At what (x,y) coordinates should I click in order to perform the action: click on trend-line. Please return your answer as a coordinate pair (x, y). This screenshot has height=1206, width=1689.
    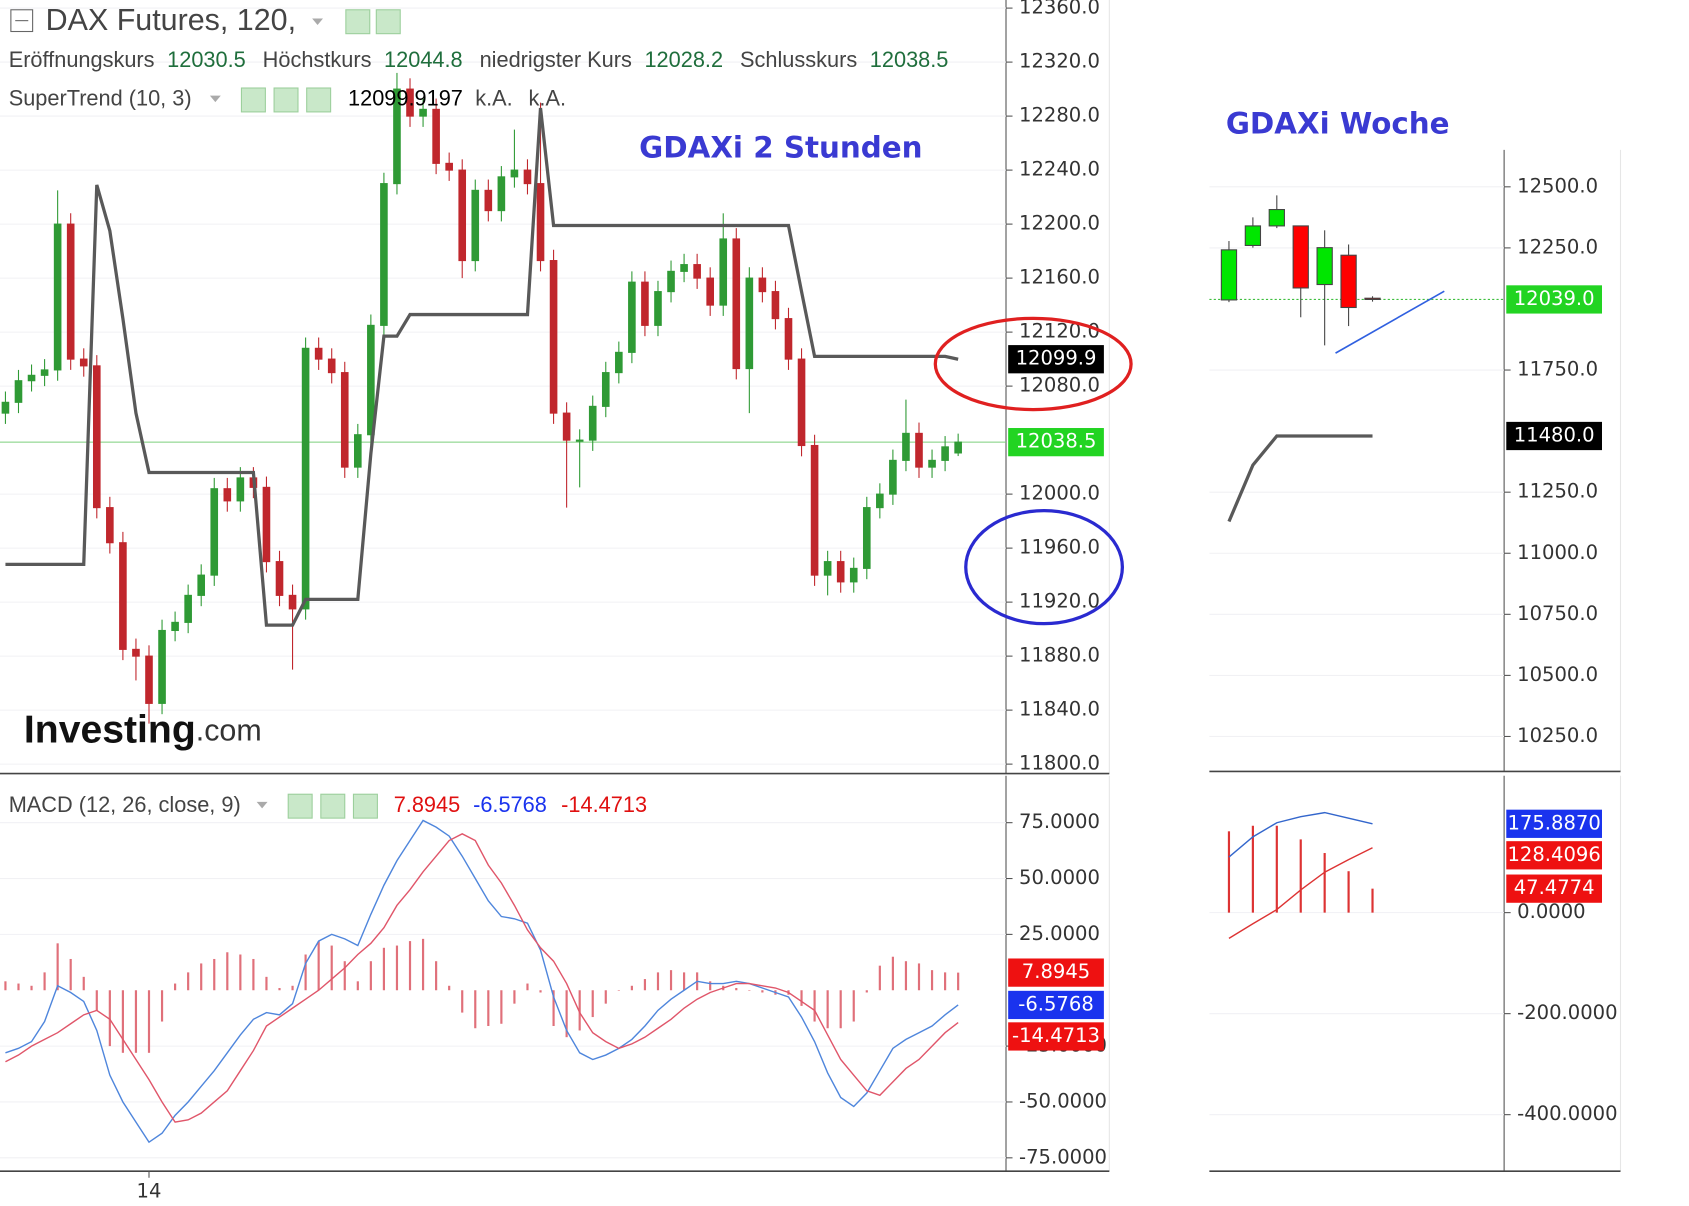
    Looking at the image, I should click on (1390, 322).